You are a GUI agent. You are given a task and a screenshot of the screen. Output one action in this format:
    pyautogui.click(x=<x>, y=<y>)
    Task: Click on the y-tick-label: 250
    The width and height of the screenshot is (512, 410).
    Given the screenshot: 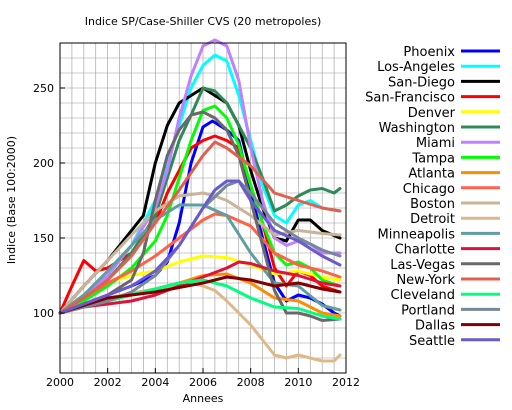 What is the action you would take?
    pyautogui.click(x=43, y=88)
    